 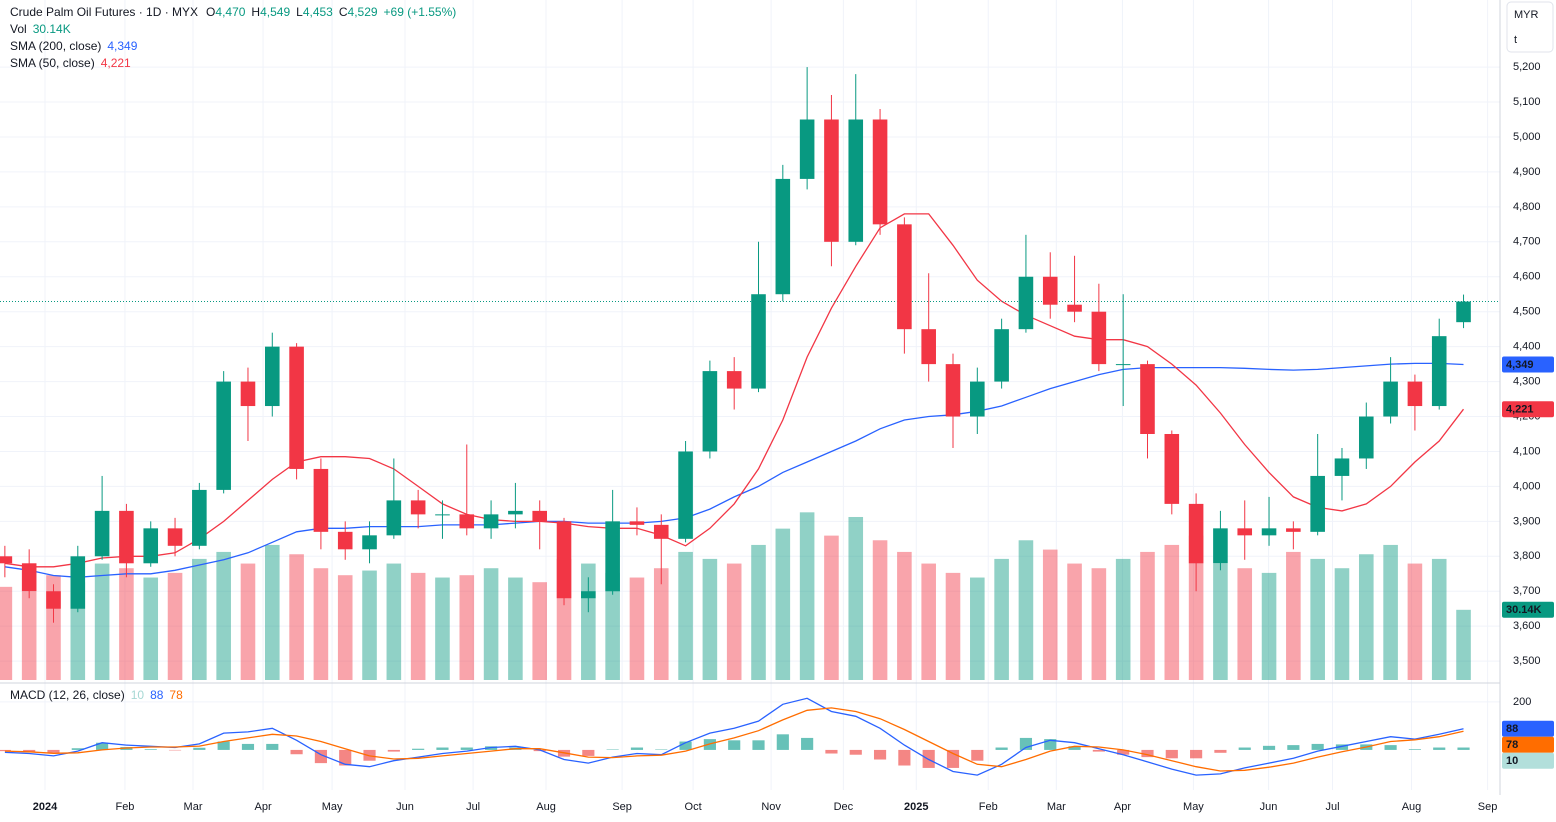 What do you see at coordinates (1527, 347) in the screenshot?
I see `y-tick-label: 4,400` at bounding box center [1527, 347].